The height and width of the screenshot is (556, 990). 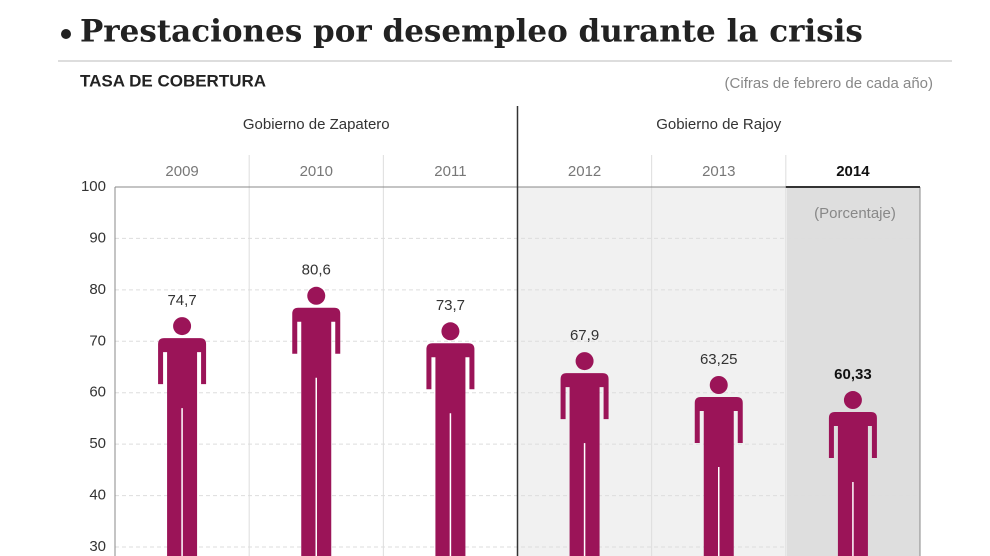 I want to click on note: (Cifras de febrero de cada año), so click(x=829, y=83).